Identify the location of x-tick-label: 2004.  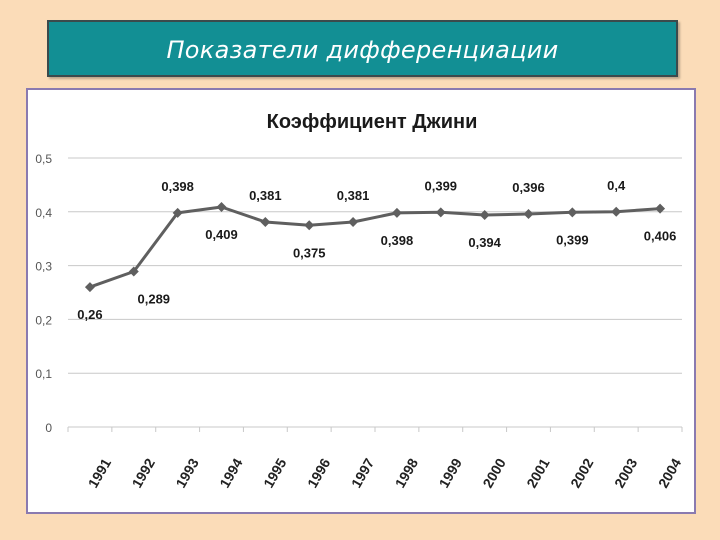
(670, 472).